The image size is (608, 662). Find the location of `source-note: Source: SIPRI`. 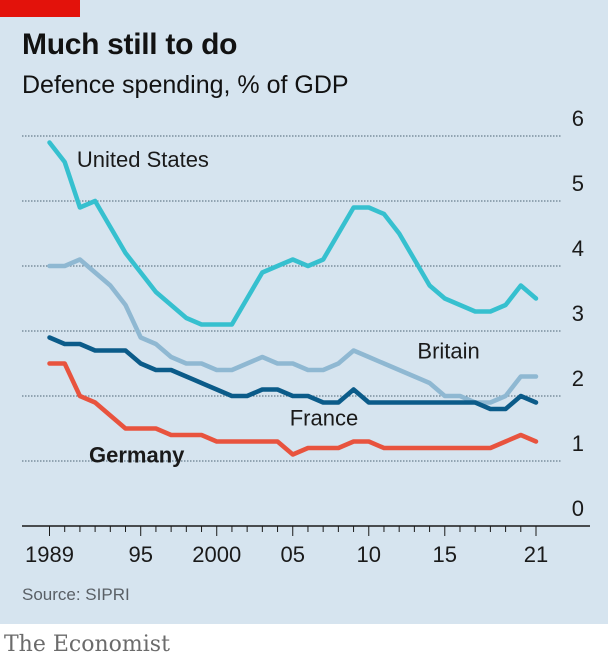

source-note: Source: SIPRI is located at coordinates (76, 594).